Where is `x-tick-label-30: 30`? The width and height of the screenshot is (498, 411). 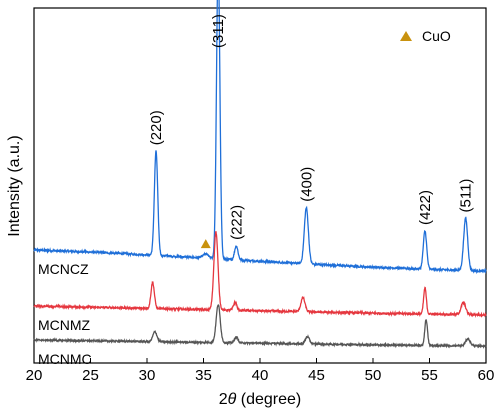
x-tick-label-30: 30 is located at coordinates (147, 375).